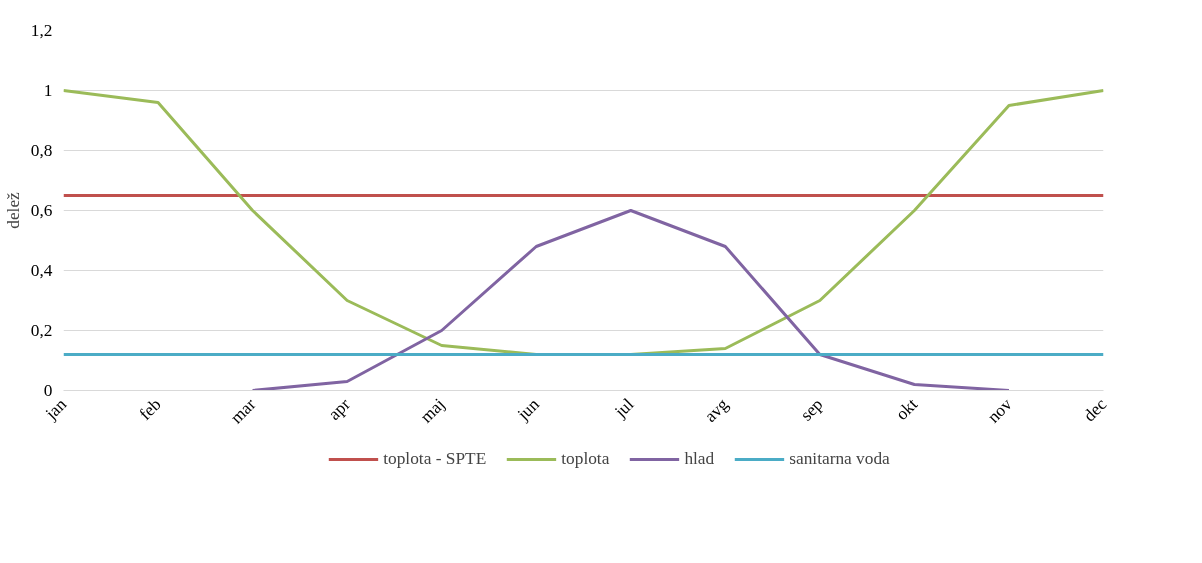 The width and height of the screenshot is (1202, 563). Describe the element at coordinates (243, 411) in the screenshot. I see `x-tick-label: mar` at that location.